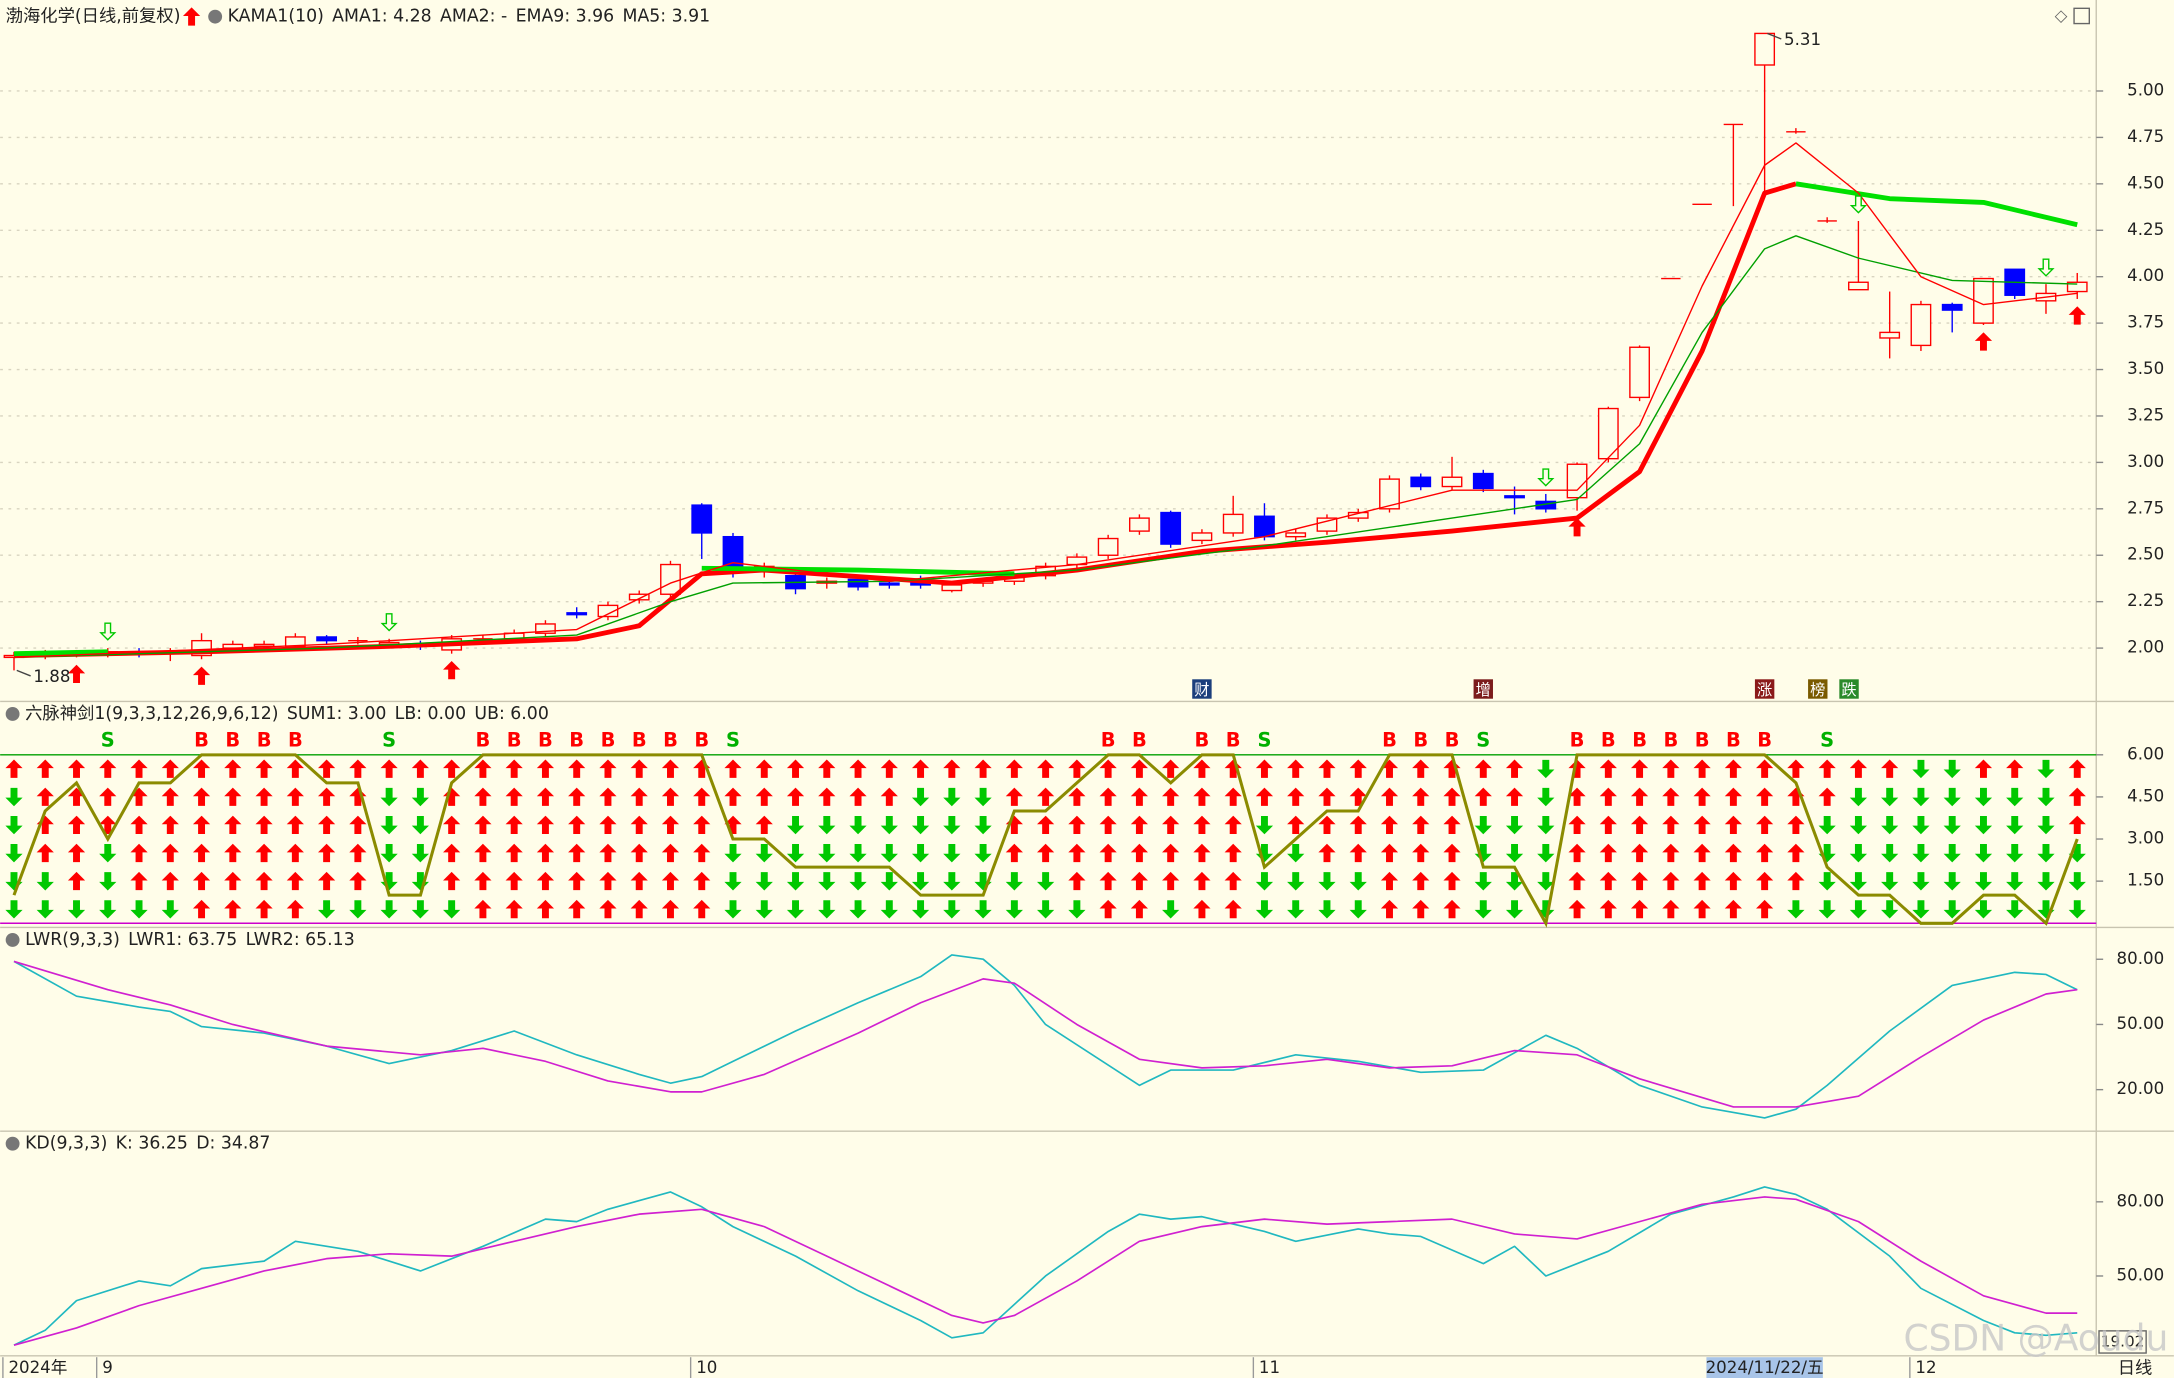  What do you see at coordinates (2061, 15) in the screenshot?
I see `icon: ◇` at bounding box center [2061, 15].